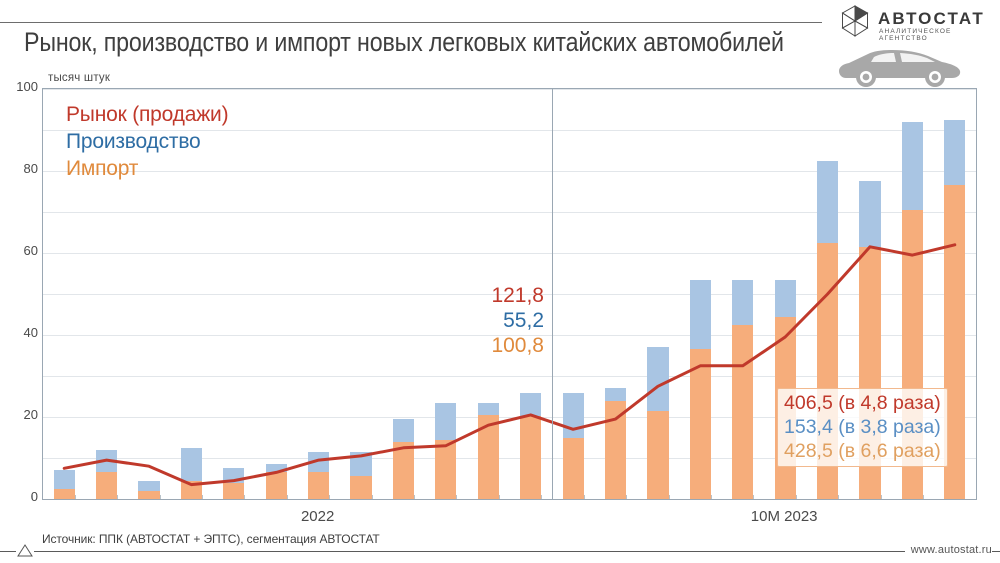 This screenshot has height=563, width=1000. Describe the element at coordinates (948, 550) in the screenshot. I see `site-url: www.autostat.ru` at that location.